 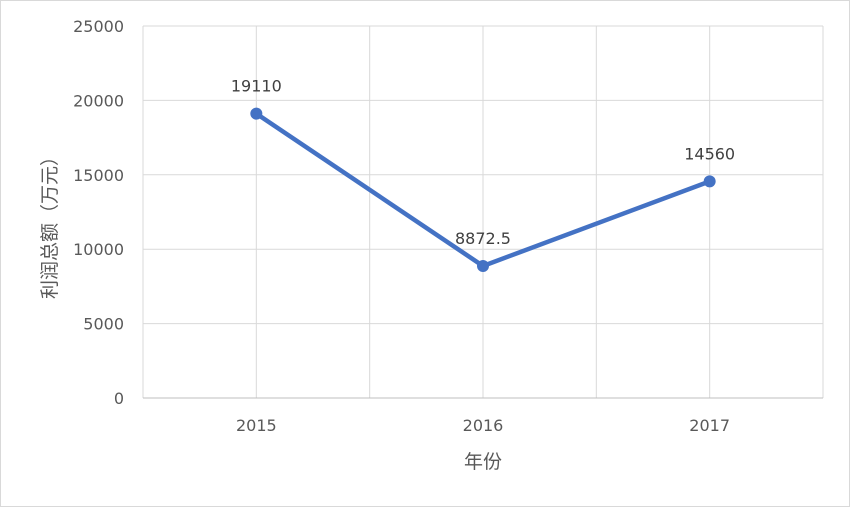 I want to click on x-tick-label: 2017, so click(x=709, y=425).